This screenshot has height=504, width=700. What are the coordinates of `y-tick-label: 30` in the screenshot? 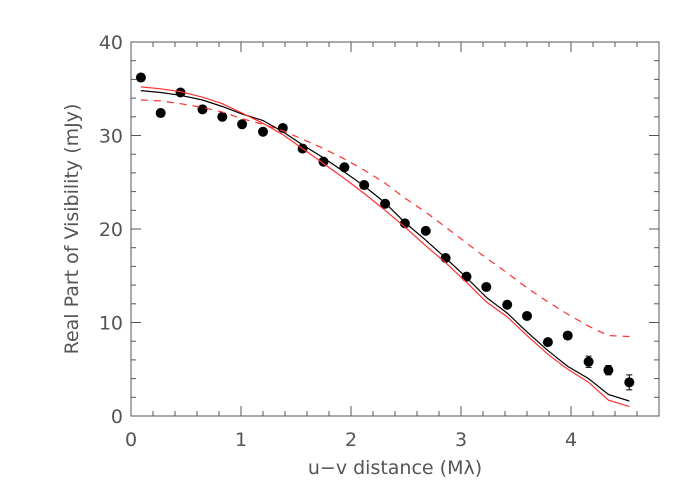 It's located at (111, 137).